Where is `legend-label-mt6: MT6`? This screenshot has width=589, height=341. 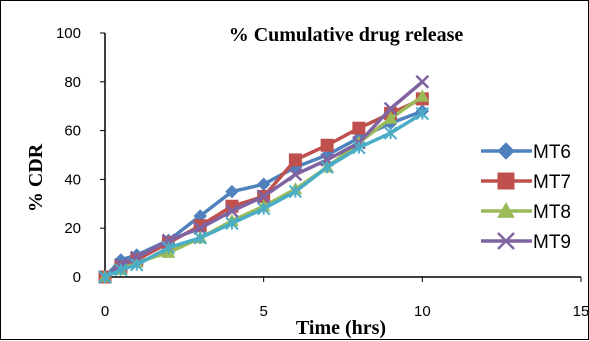 legend-label-mt6: MT6 is located at coordinates (552, 152).